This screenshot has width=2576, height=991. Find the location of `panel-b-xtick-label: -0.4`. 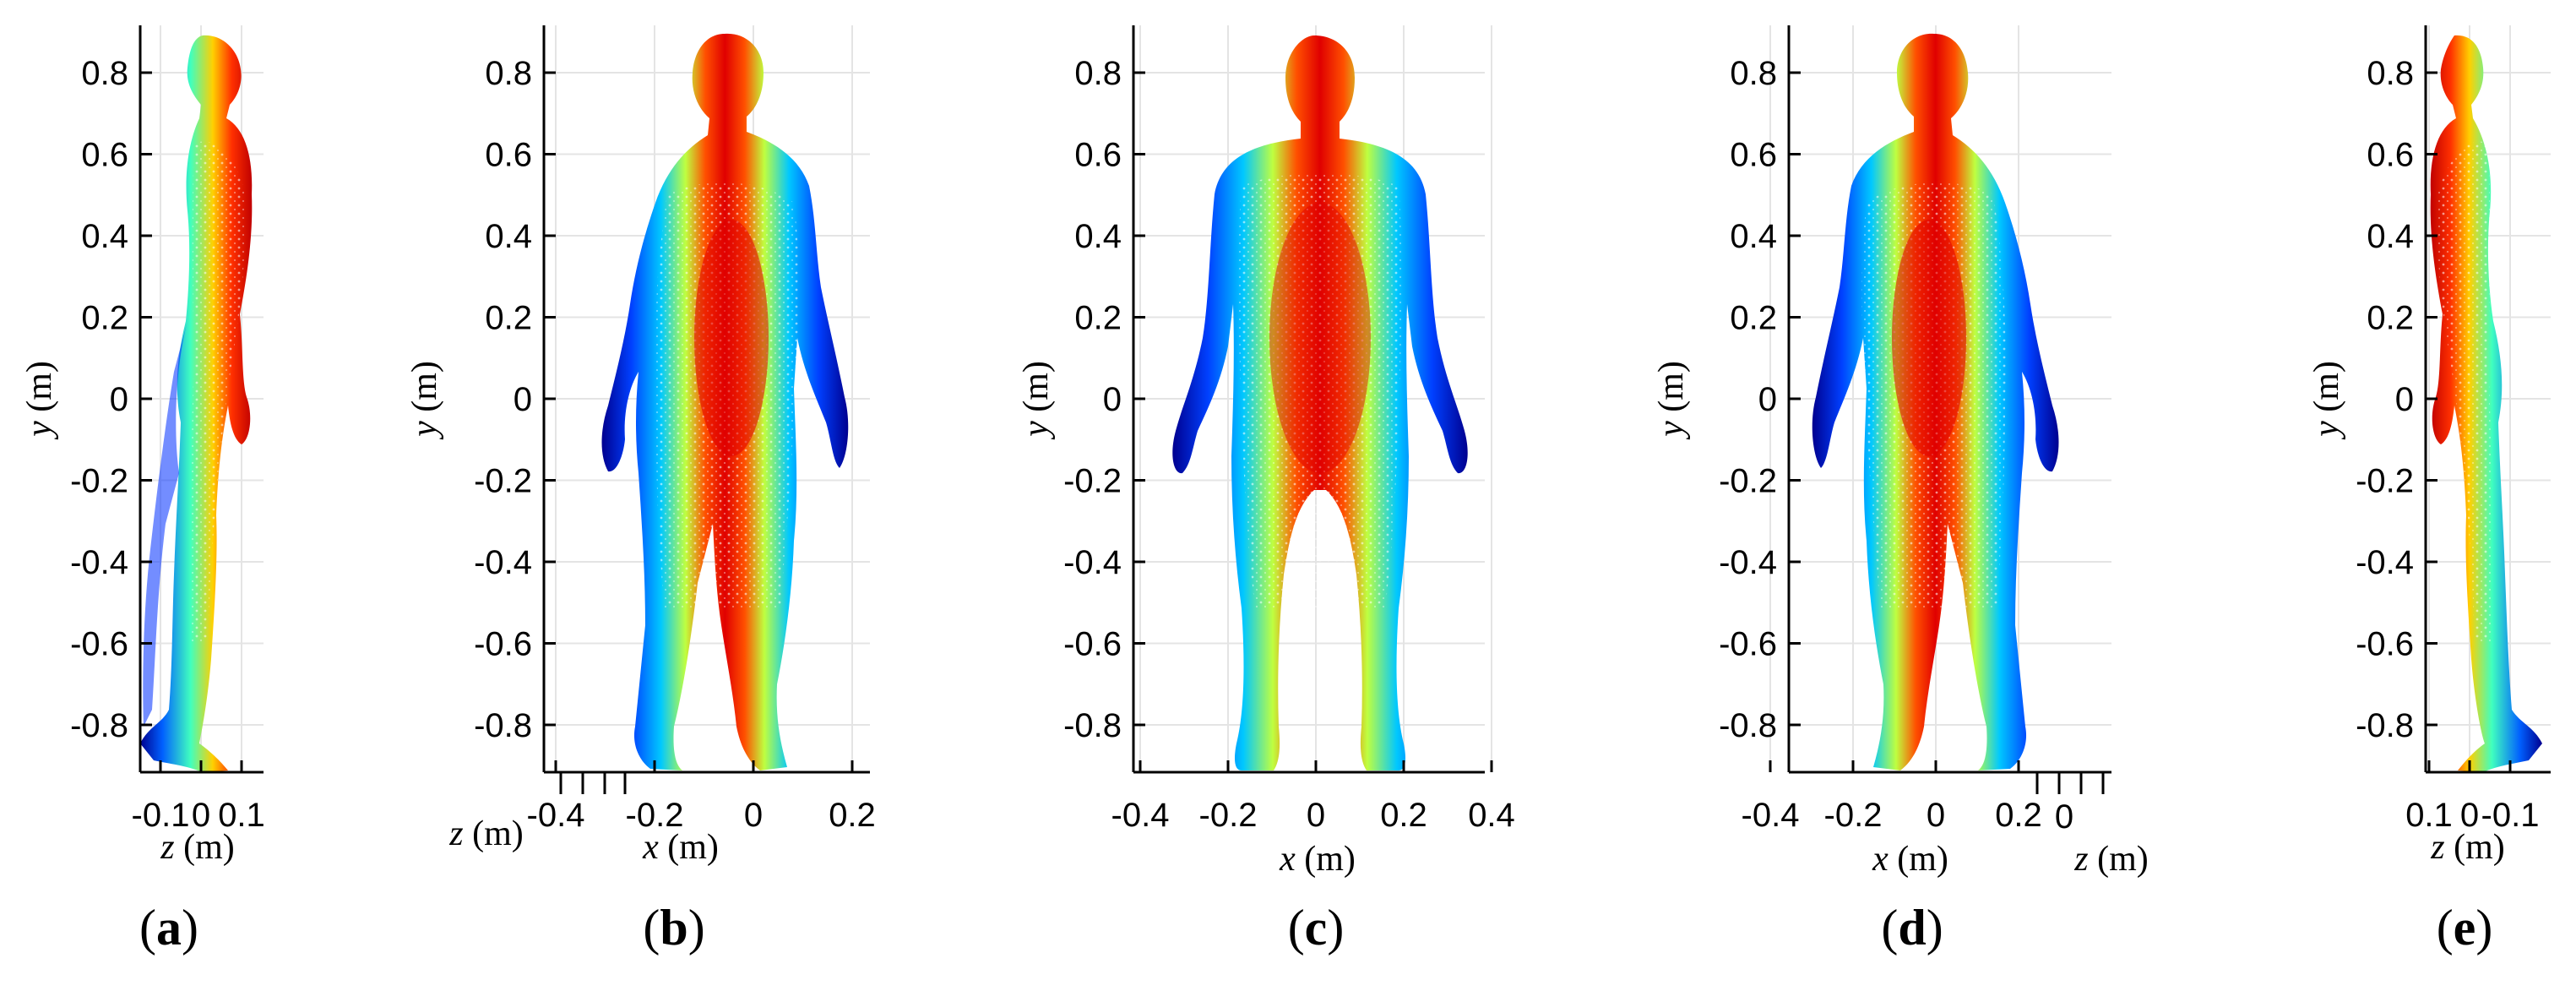

panel-b-xtick-label: -0.4 is located at coordinates (556, 815).